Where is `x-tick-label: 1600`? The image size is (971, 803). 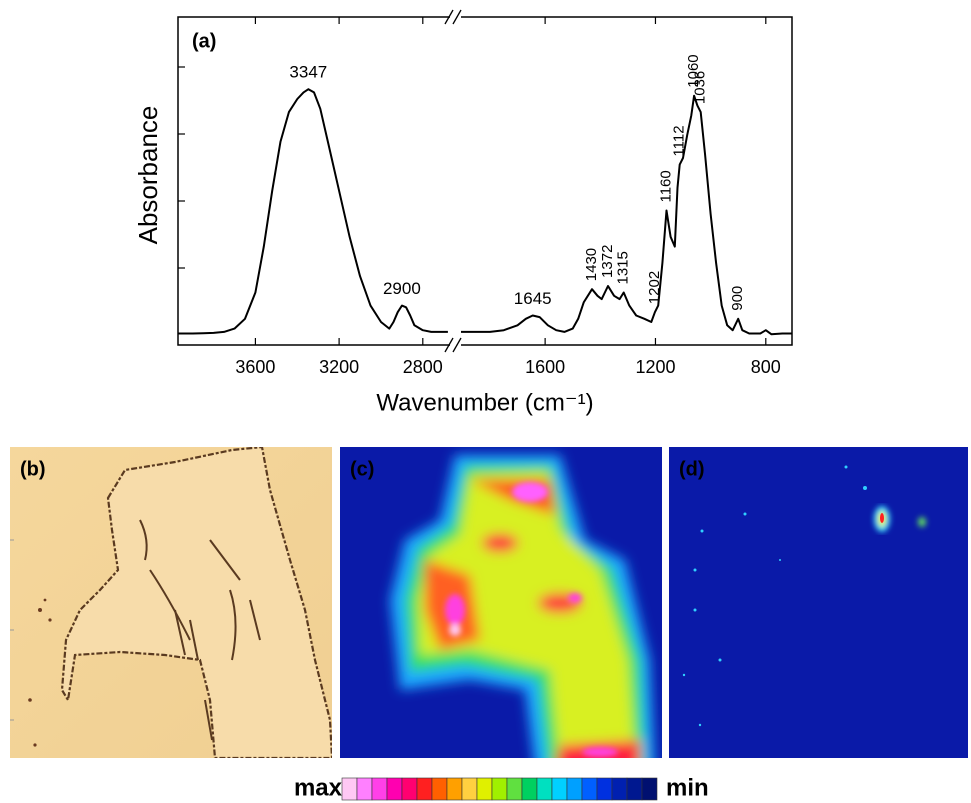 x-tick-label: 1600 is located at coordinates (545, 367).